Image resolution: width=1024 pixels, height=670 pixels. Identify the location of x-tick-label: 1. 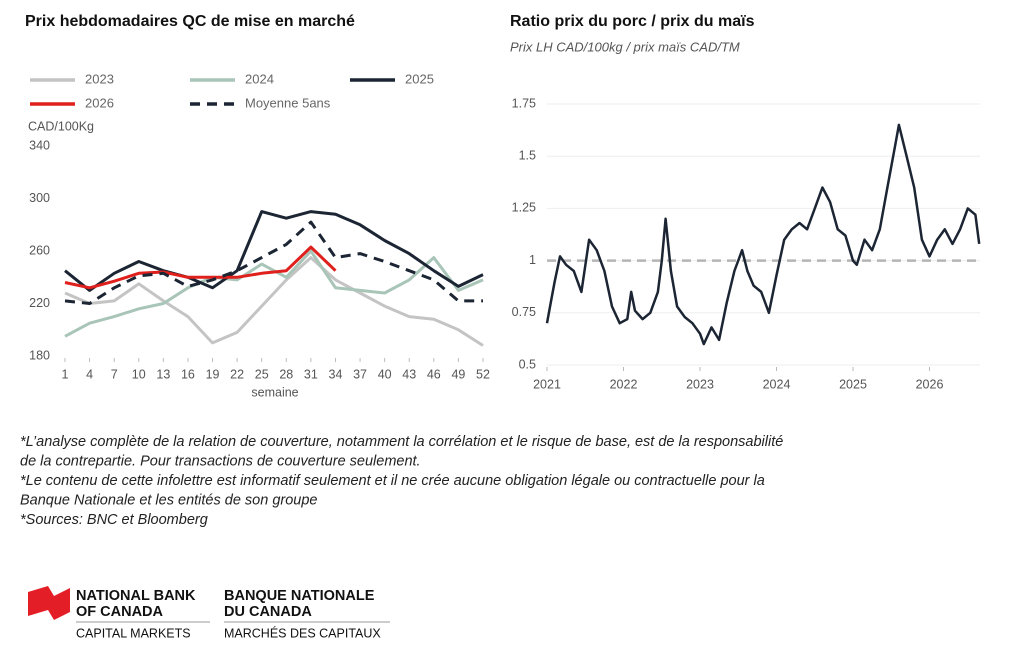
(65, 374).